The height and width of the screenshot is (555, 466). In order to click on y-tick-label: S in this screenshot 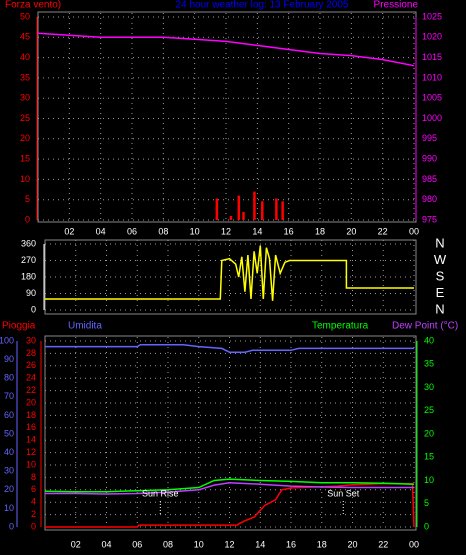, I will do `click(440, 275)`.